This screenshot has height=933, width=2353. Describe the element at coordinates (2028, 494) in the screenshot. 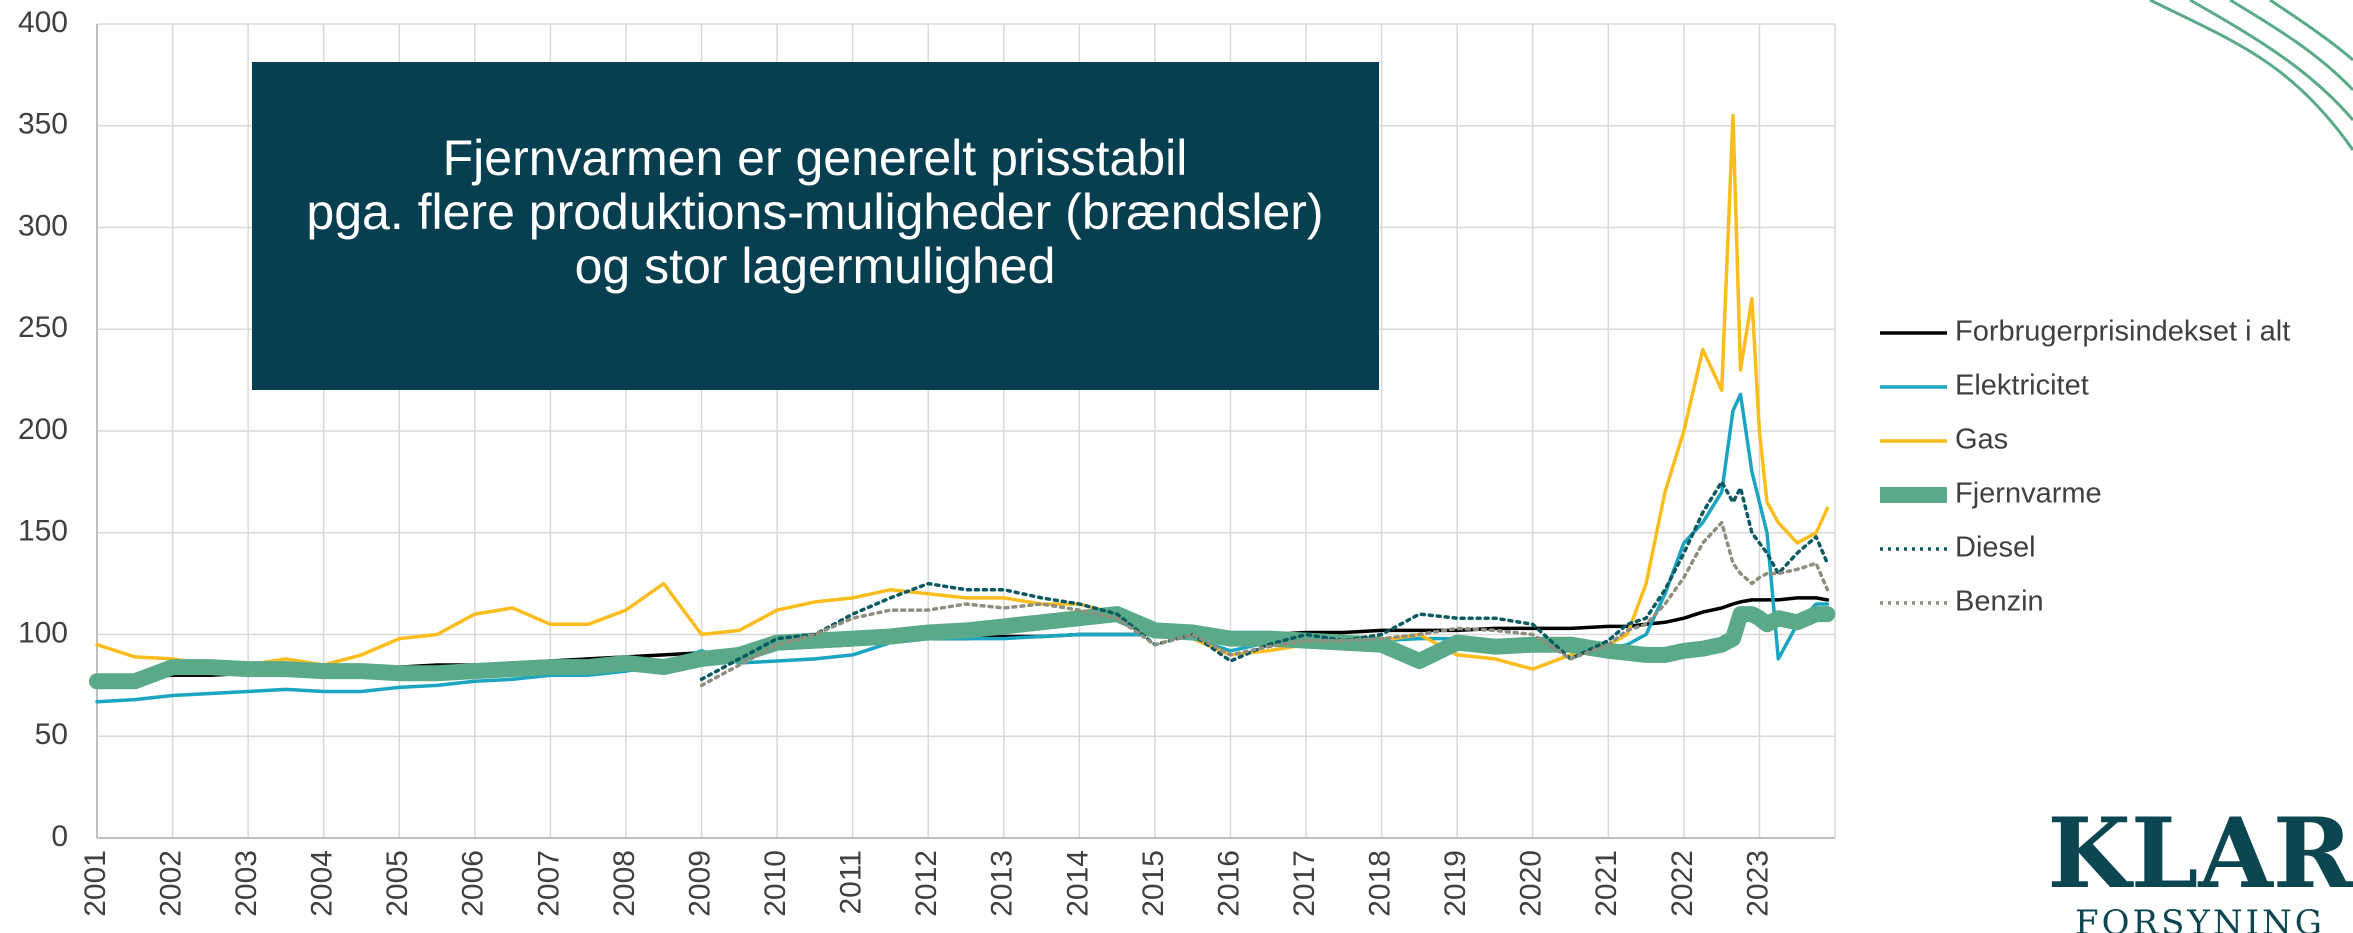

I see `legend-label: Fjernvarme` at that location.